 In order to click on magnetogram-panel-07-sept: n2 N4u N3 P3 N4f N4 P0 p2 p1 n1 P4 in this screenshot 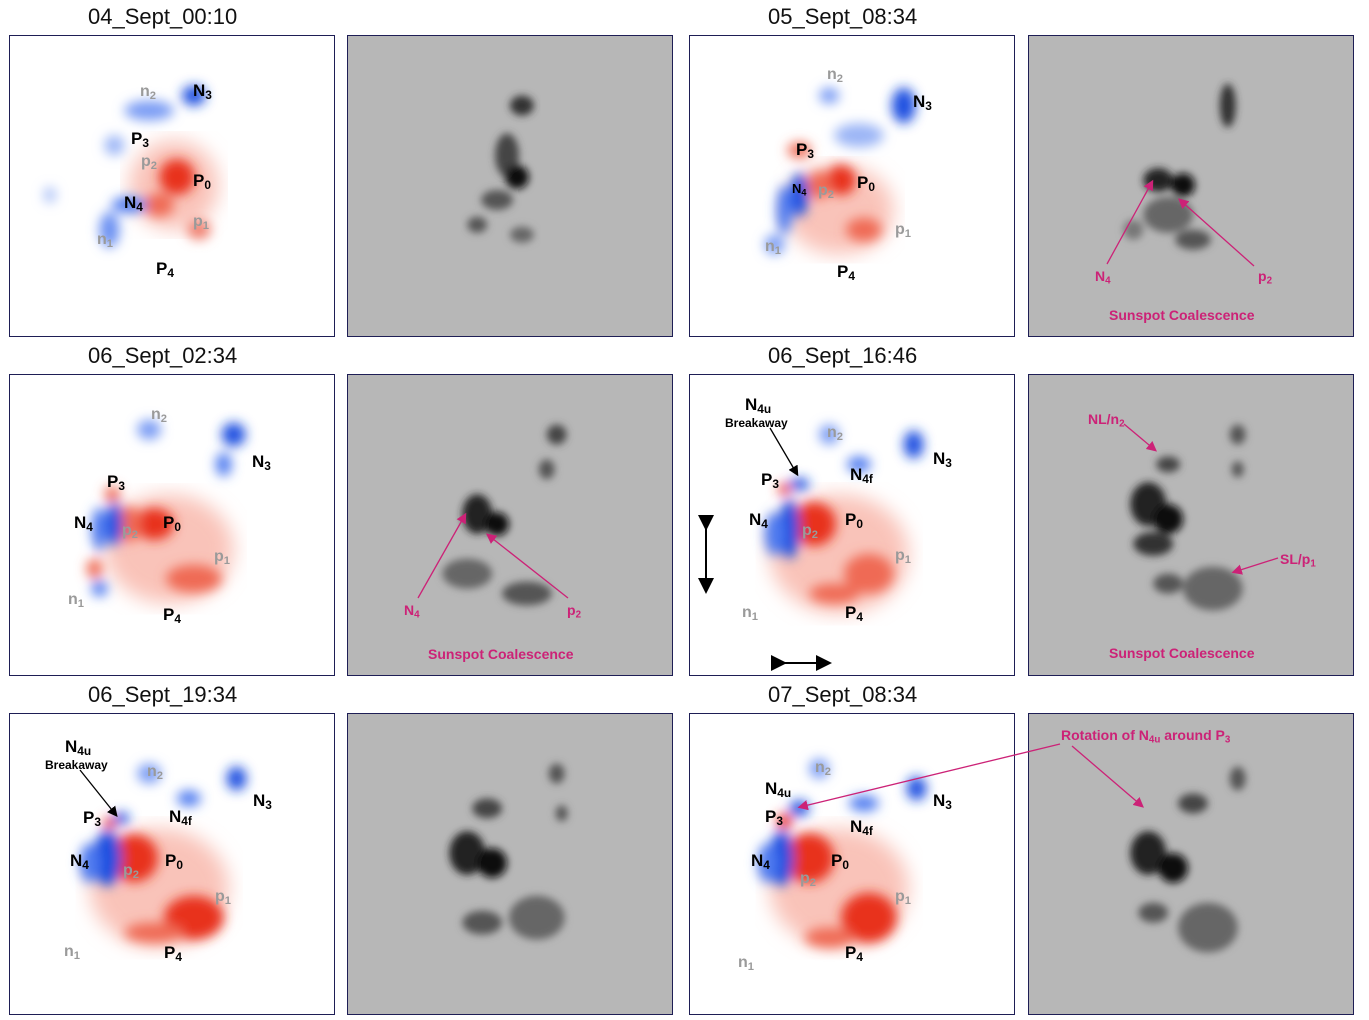, I will do `click(852, 864)`.